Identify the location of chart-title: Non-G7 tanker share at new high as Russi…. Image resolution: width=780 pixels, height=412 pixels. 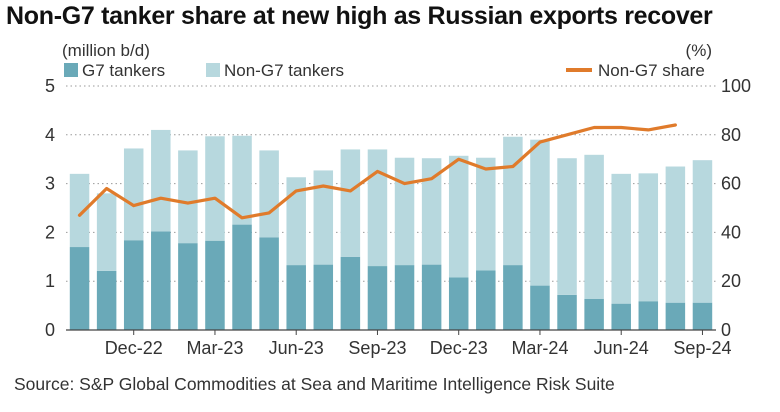
(359, 16).